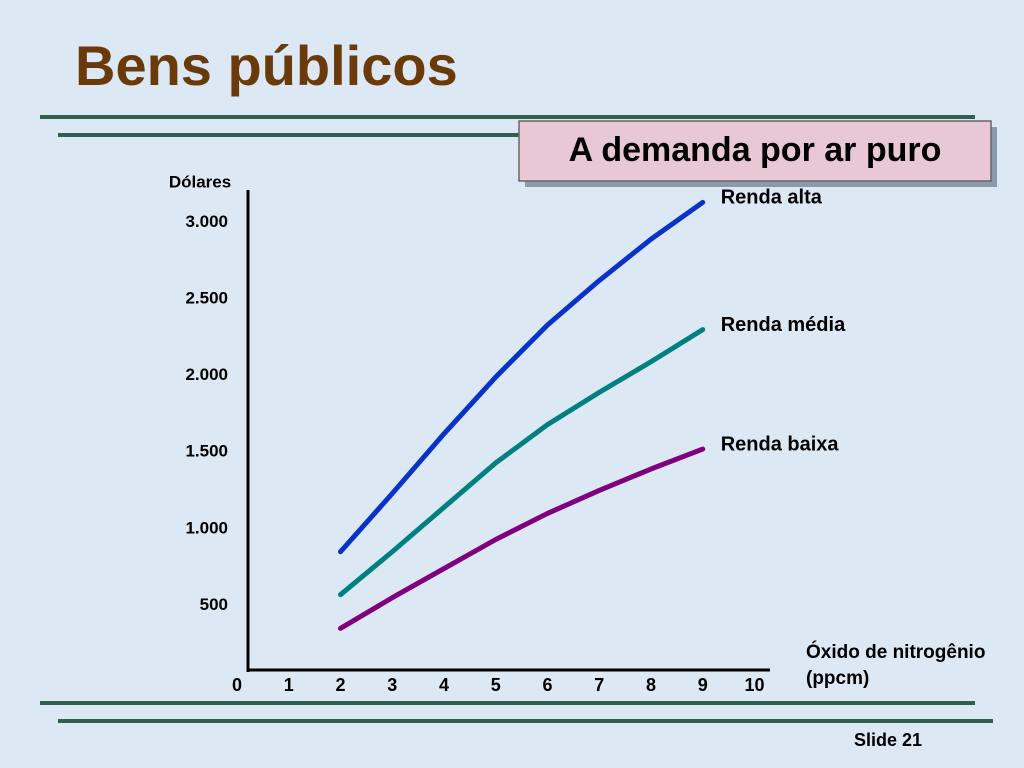  I want to click on y-tick-label: 1.500, so click(206, 451).